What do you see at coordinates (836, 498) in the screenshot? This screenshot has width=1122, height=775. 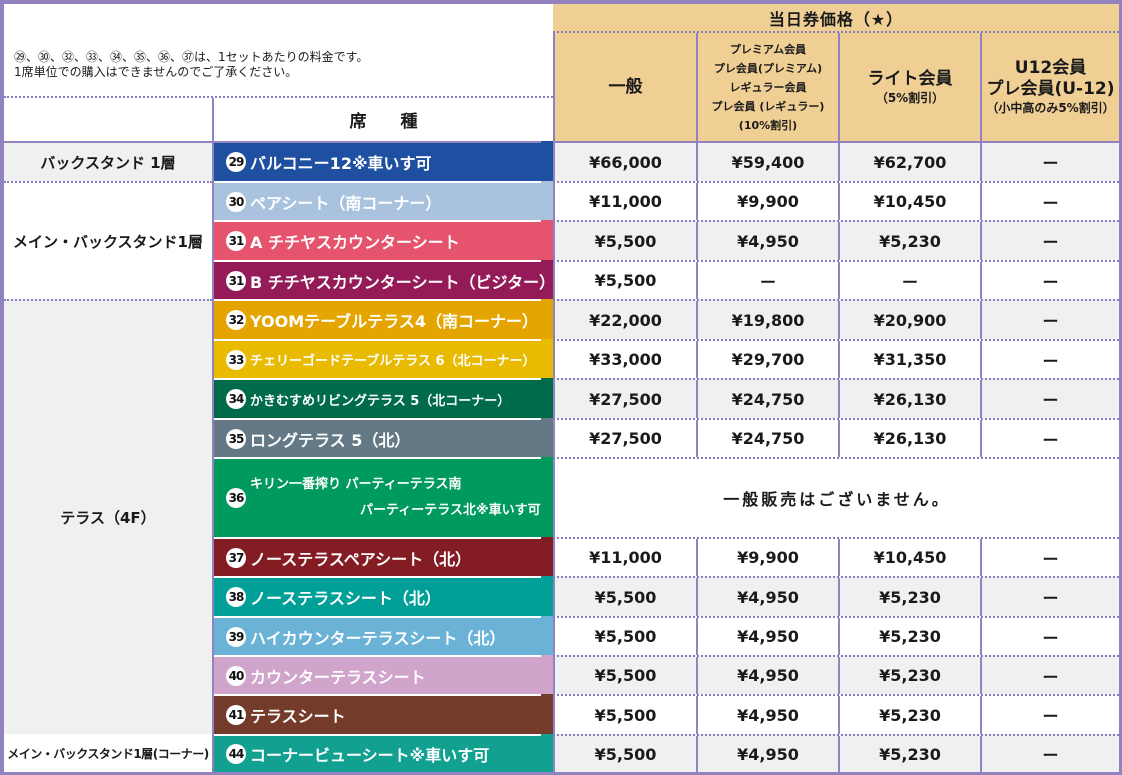 I see `no-sale-notice: 一般販売はございません。` at bounding box center [836, 498].